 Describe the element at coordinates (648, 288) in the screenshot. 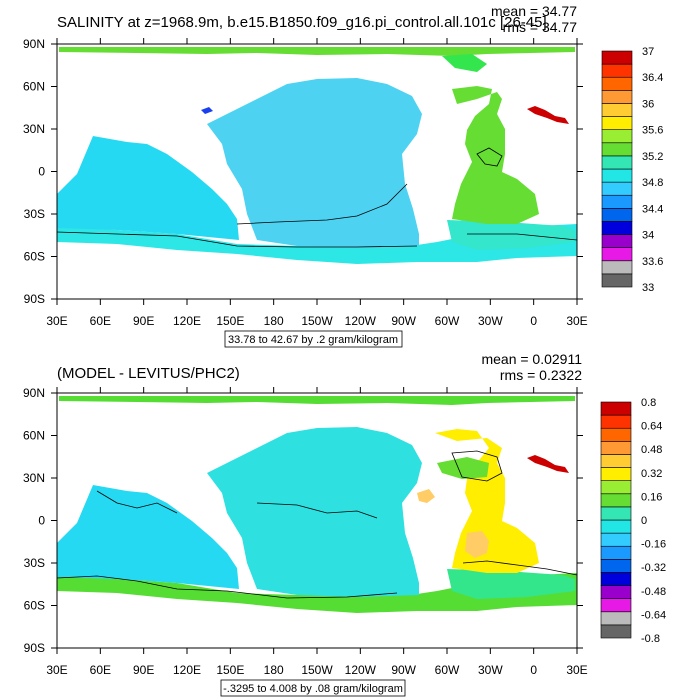

I see `colorbar-label: 33` at that location.